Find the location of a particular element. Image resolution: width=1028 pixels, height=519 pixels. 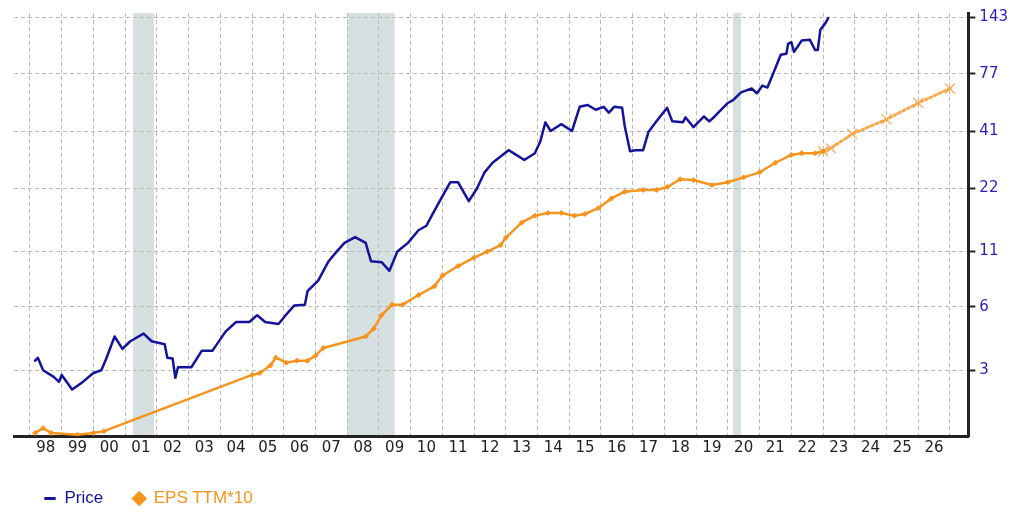

x-tick-label: 17 is located at coordinates (648, 446).